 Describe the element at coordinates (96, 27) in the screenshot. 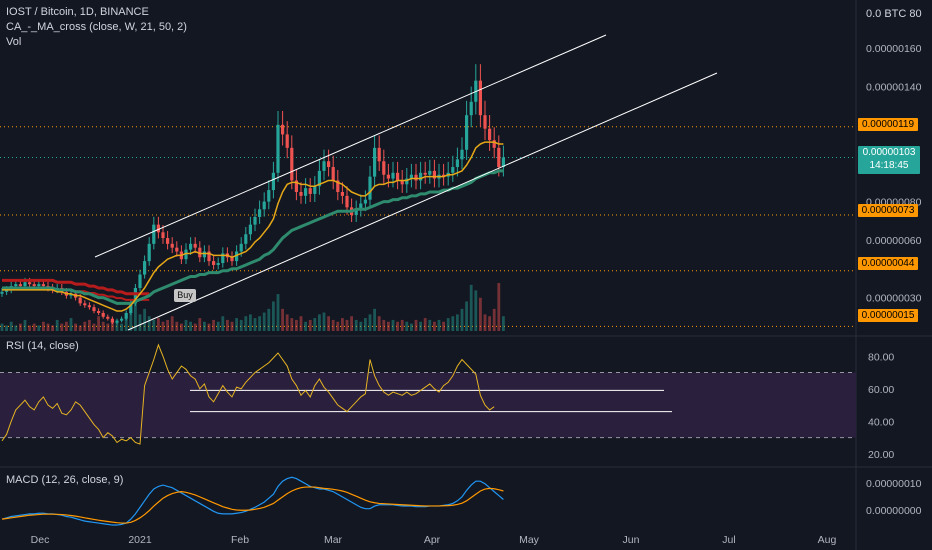

I see `indicator-title: CA_-_MA_cross (close, W, 21, 50, 2)` at that location.